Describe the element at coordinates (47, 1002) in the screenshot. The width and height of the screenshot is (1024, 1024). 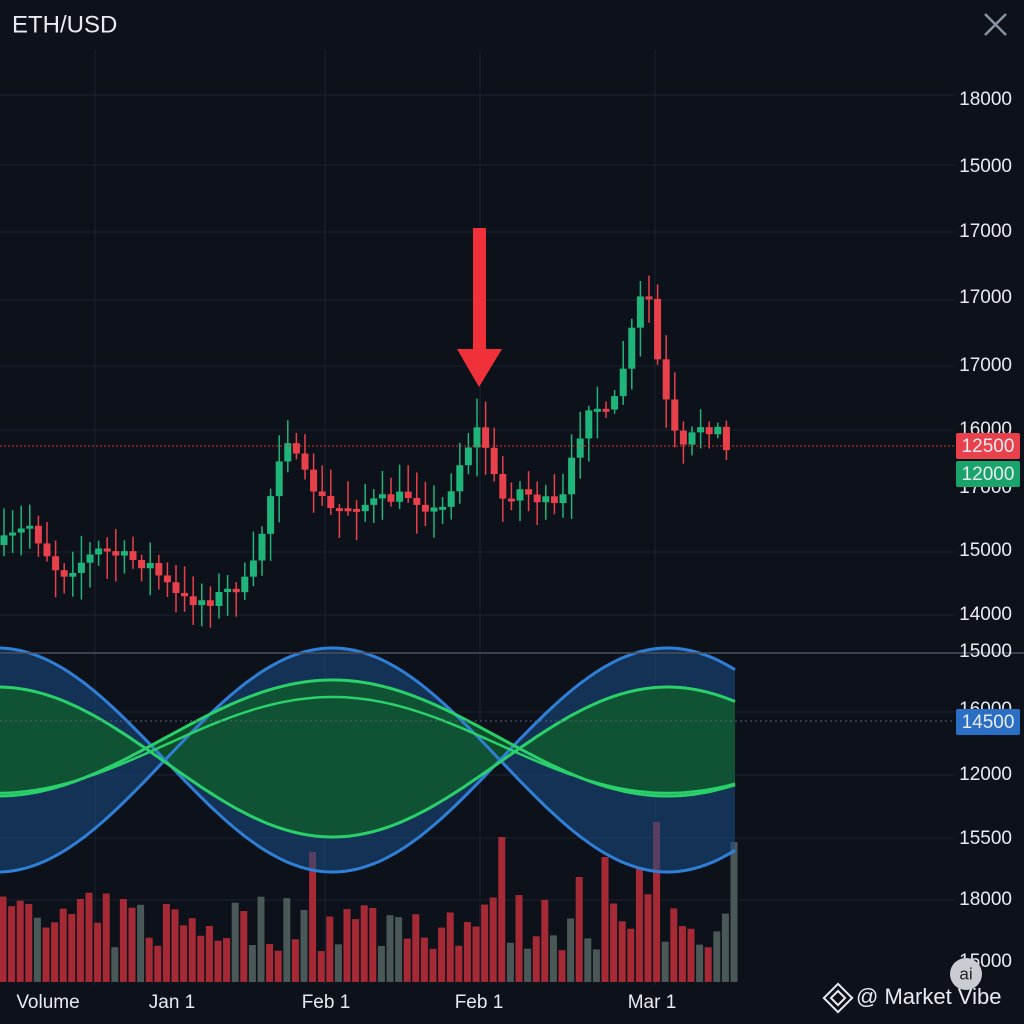
I see `time-label: Volume` at that location.